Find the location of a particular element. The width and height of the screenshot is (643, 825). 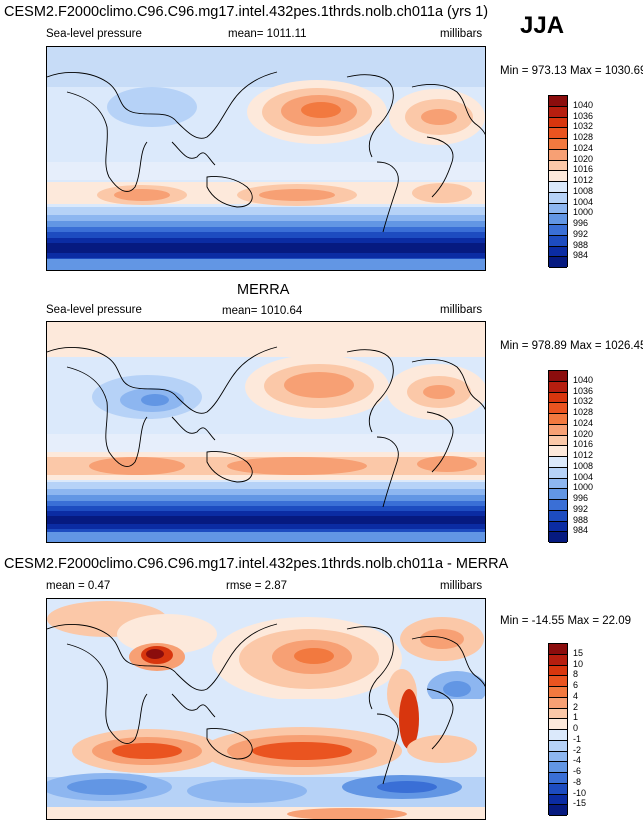

panel1-units-label: millibars is located at coordinates (461, 34).